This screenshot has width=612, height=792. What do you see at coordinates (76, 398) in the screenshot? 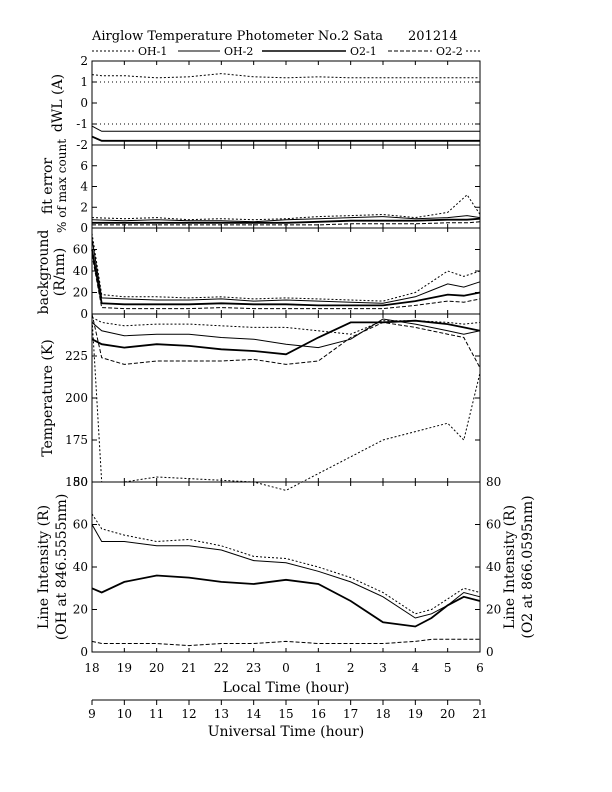
I see `ytick-label: 200` at bounding box center [76, 398].